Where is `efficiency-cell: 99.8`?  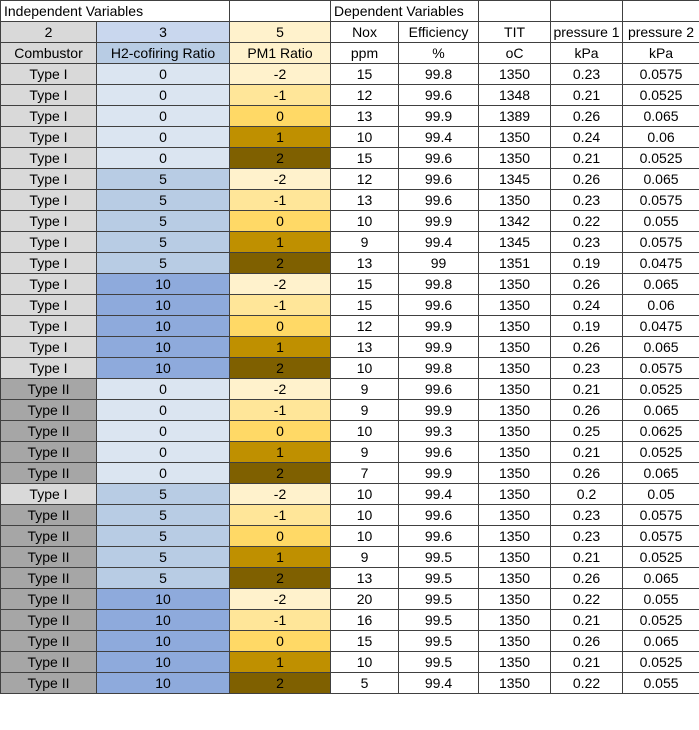
efficiency-cell: 99.8 is located at coordinates (439, 74).